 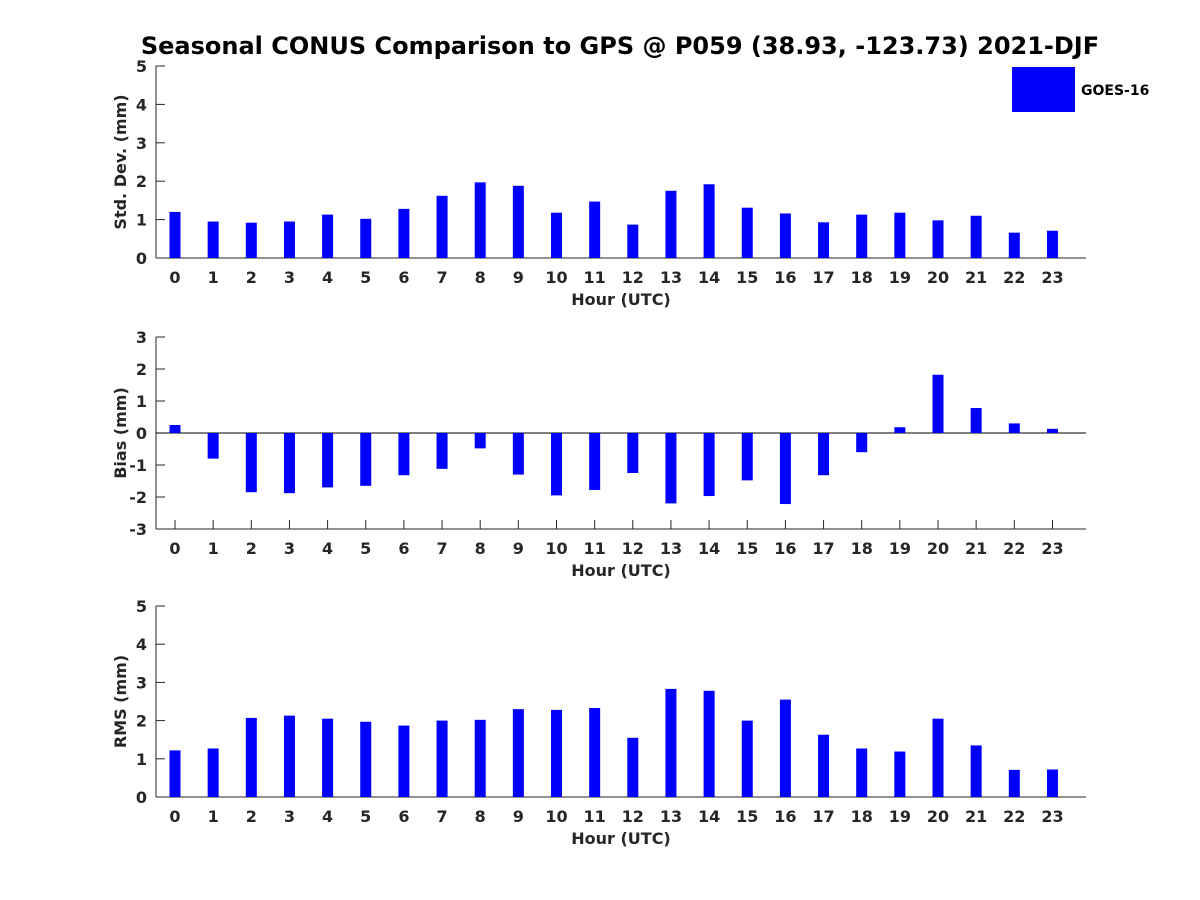 What do you see at coordinates (141, 369) in the screenshot?
I see `bias-y-tick-label: 2` at bounding box center [141, 369].